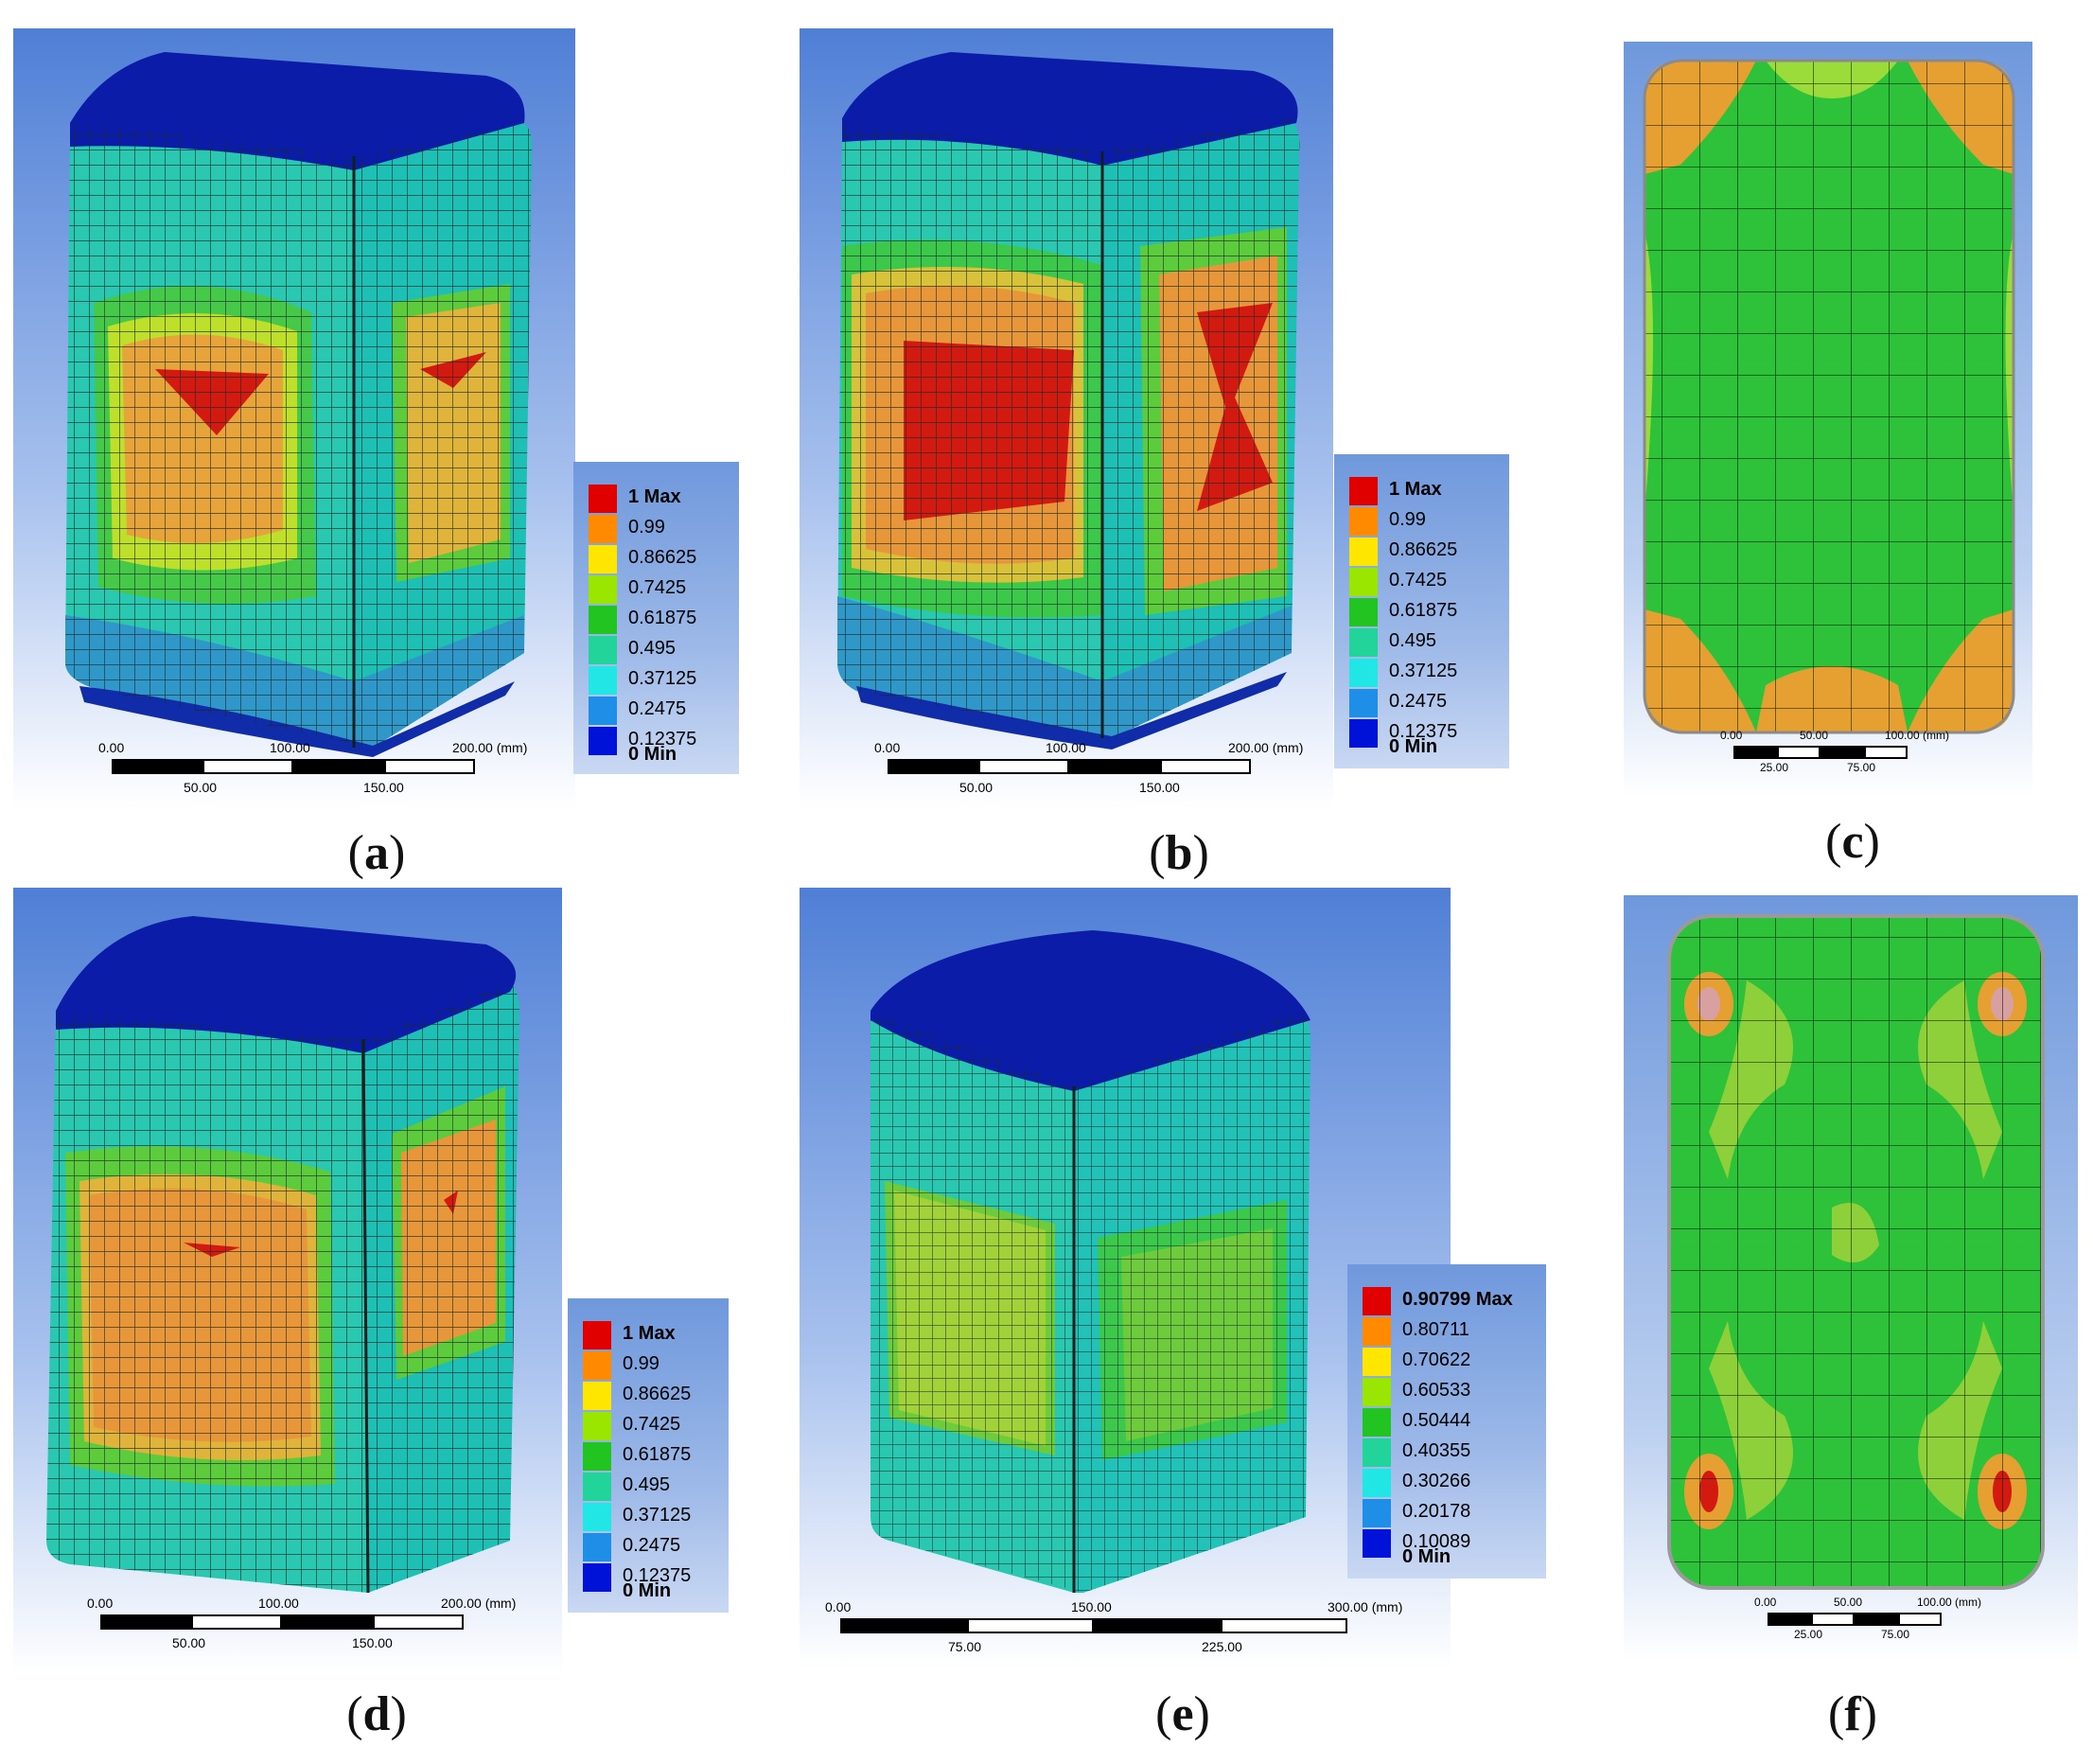 The image size is (2093, 1764). Describe the element at coordinates (1848, 1602) in the screenshot. I see `scale-tick: 50.00` at that location.